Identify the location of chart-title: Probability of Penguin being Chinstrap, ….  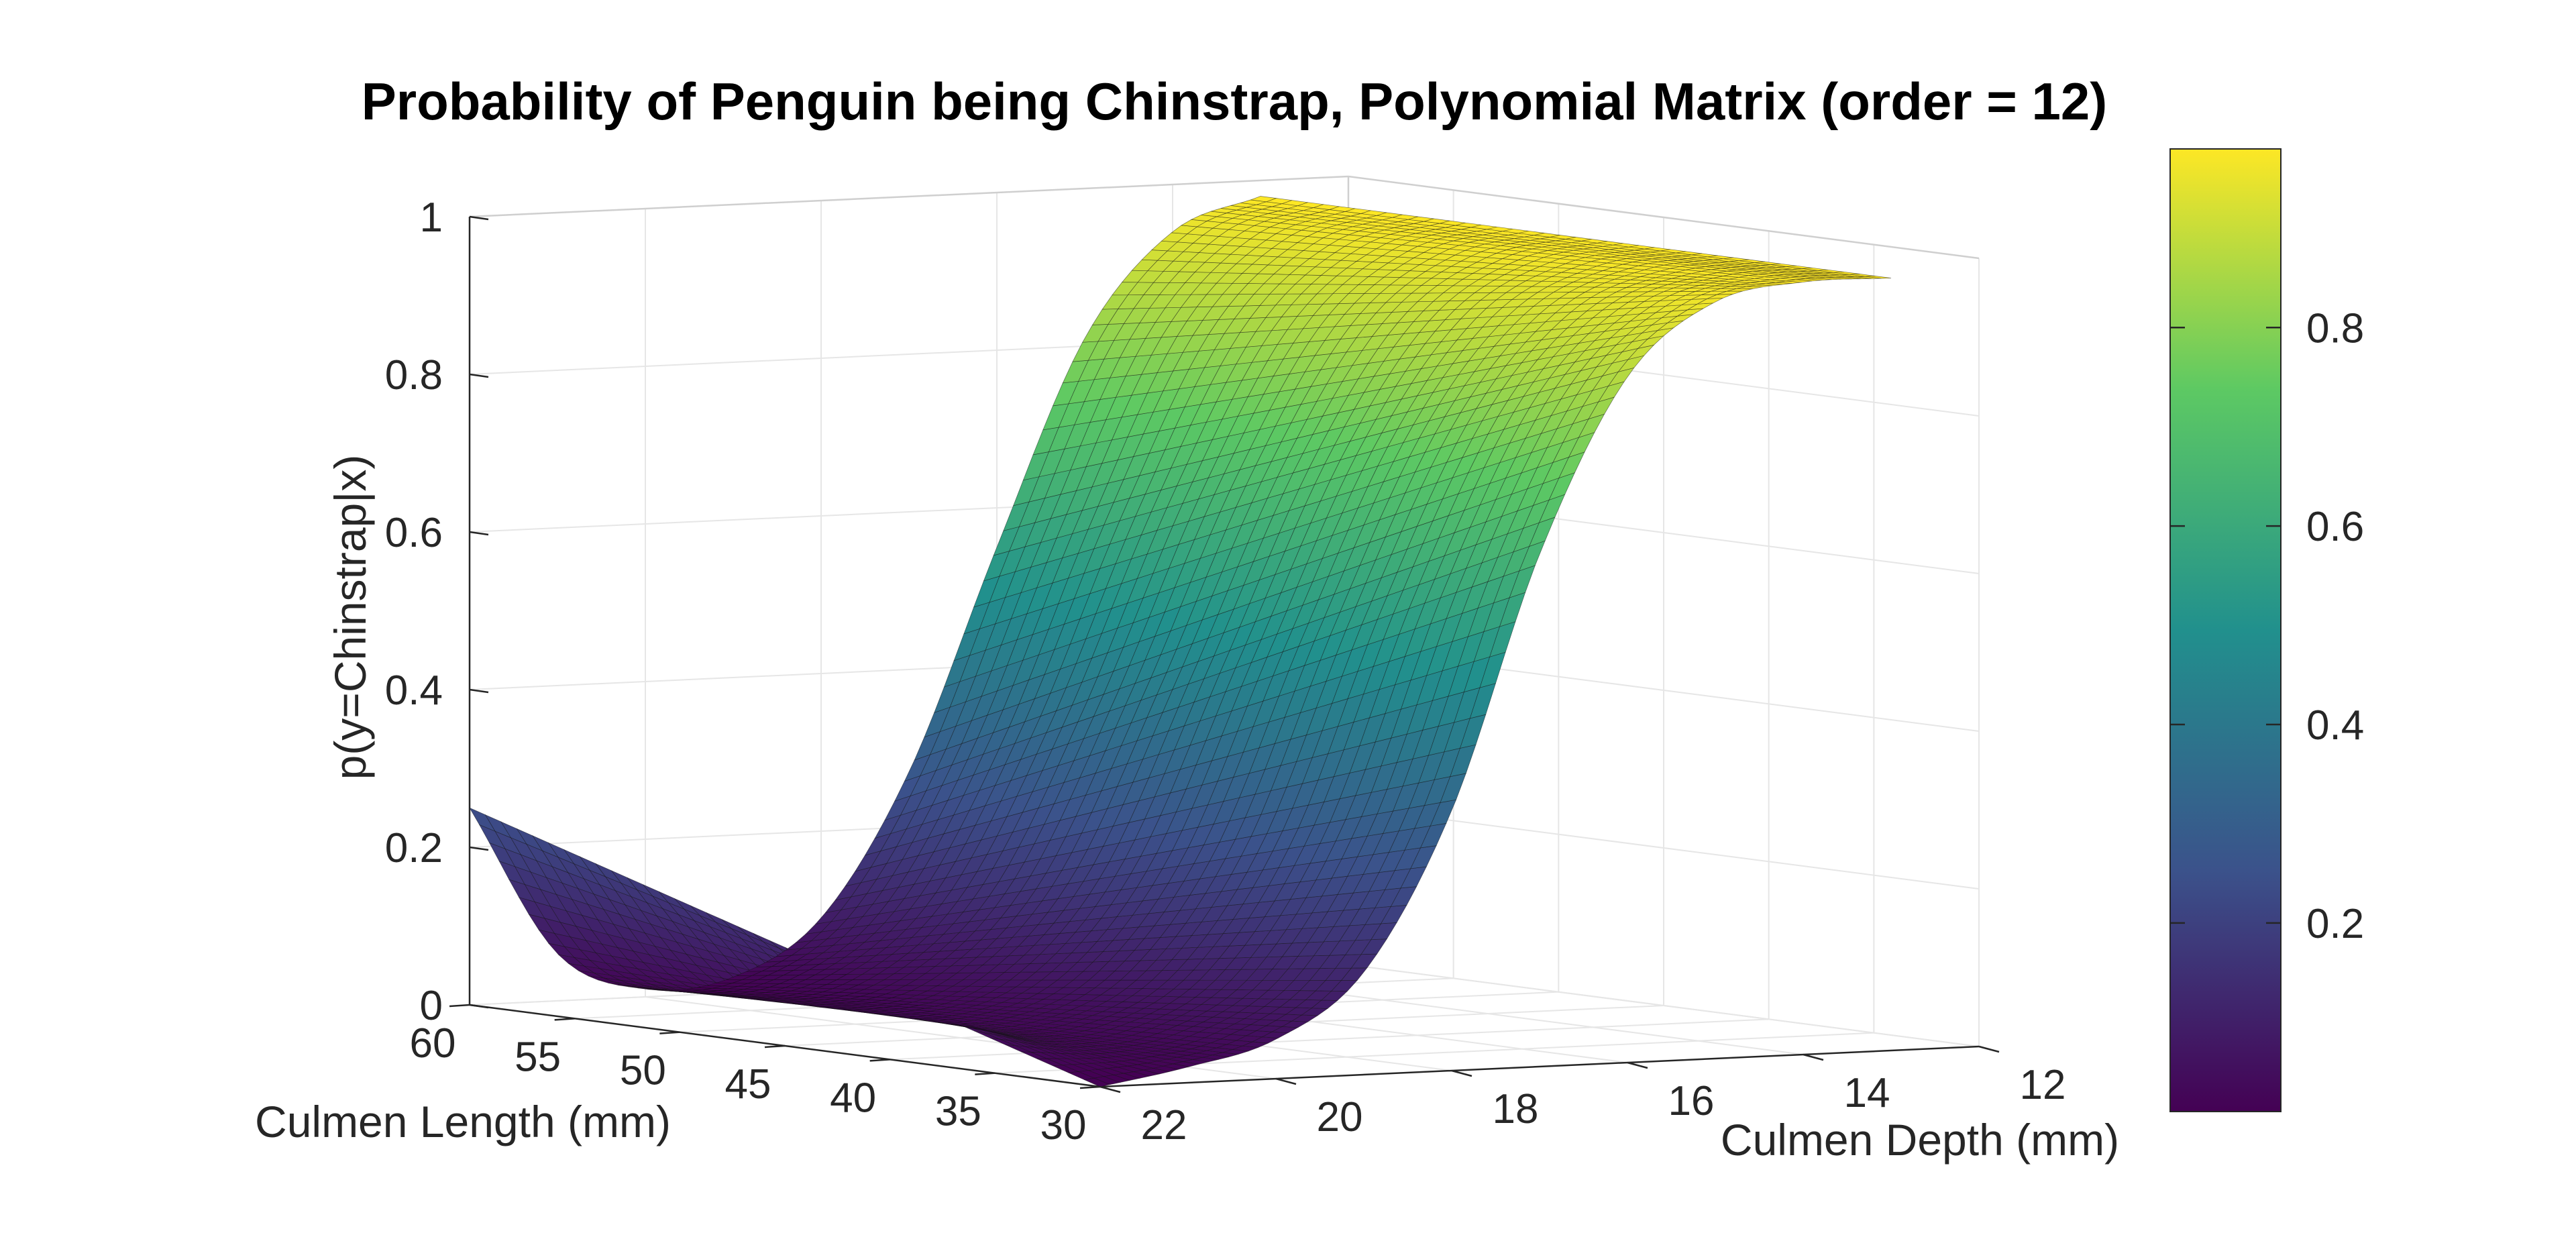
(1235, 101).